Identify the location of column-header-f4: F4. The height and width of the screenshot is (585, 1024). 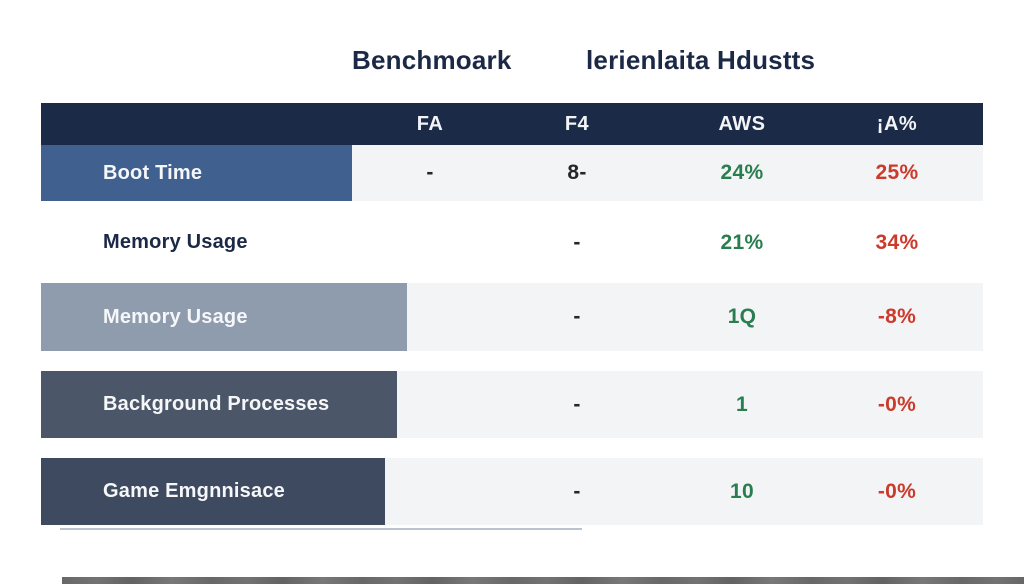
(577, 123).